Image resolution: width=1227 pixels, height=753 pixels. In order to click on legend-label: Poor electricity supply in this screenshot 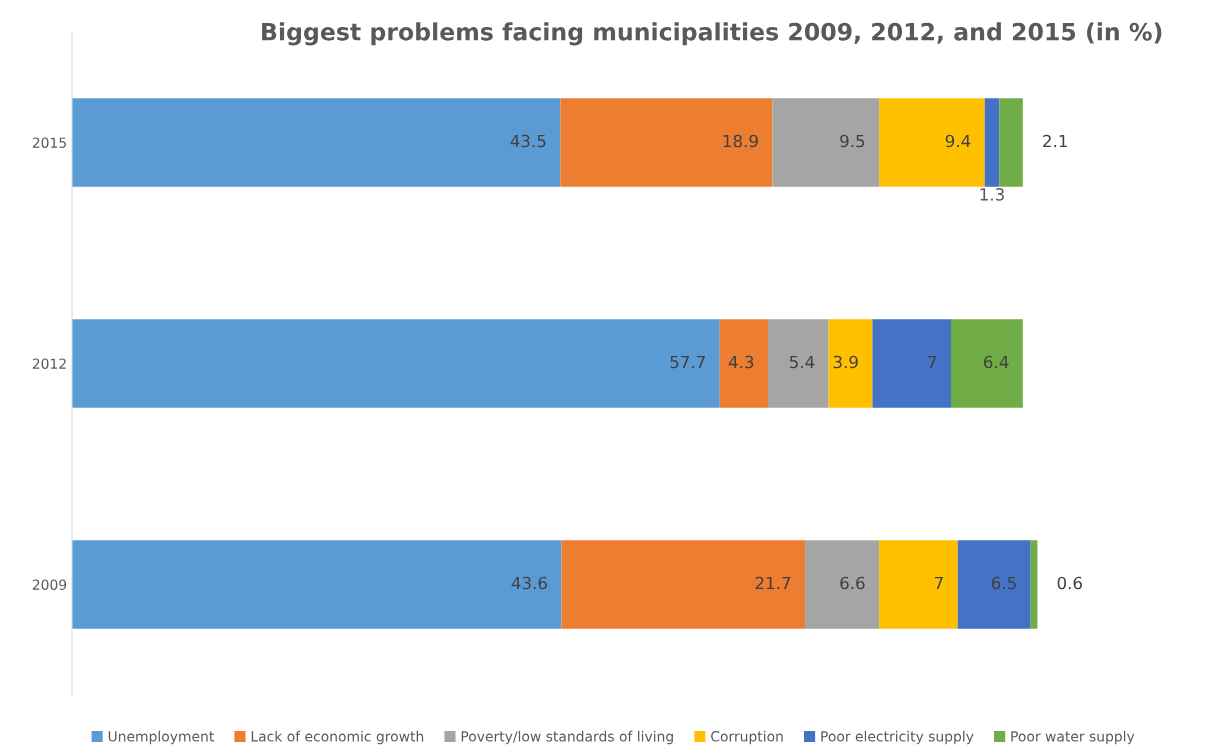, I will do `click(897, 737)`.